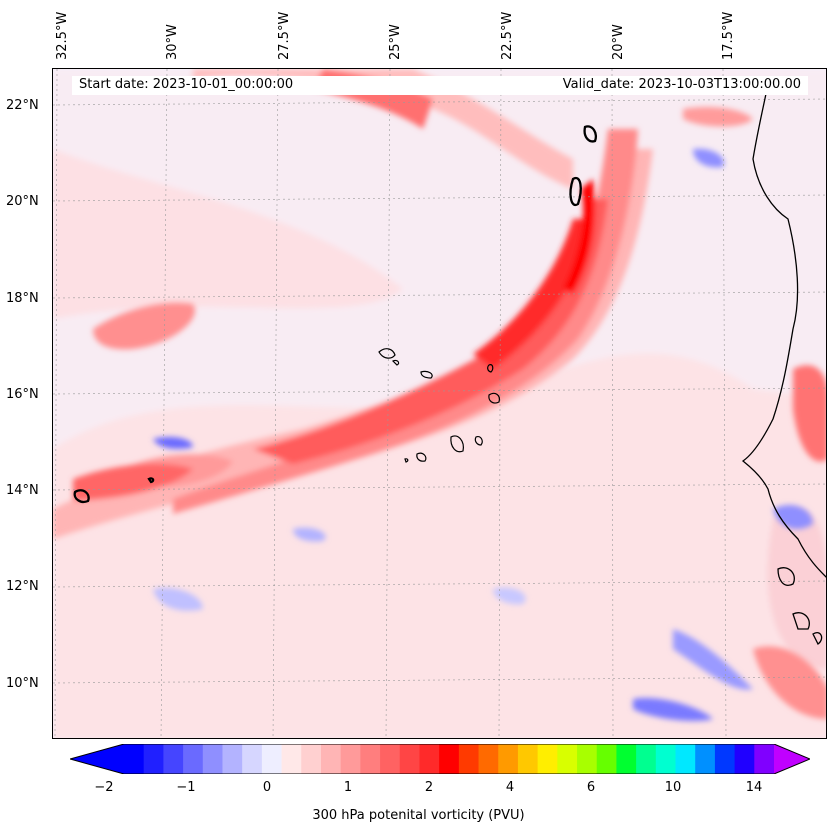 The width and height of the screenshot is (837, 836). Describe the element at coordinates (783, 364) in the screenshot. I see `coastline` at that location.